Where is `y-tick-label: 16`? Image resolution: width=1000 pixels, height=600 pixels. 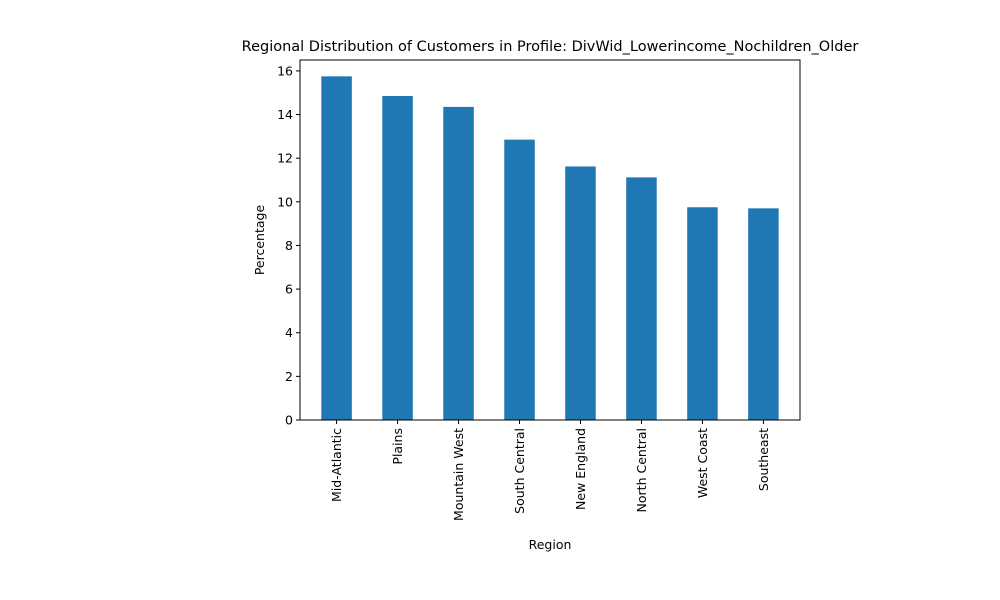 y-tick-label: 16 is located at coordinates (285, 70).